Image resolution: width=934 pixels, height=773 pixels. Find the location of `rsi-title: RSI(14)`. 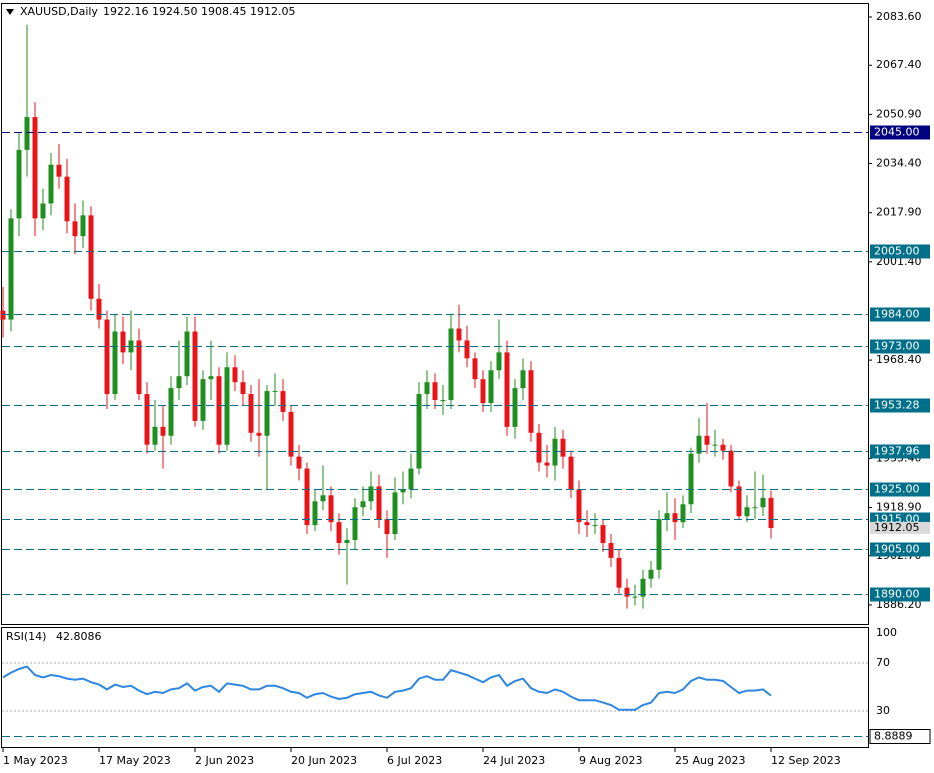

rsi-title: RSI(14) is located at coordinates (26, 636).